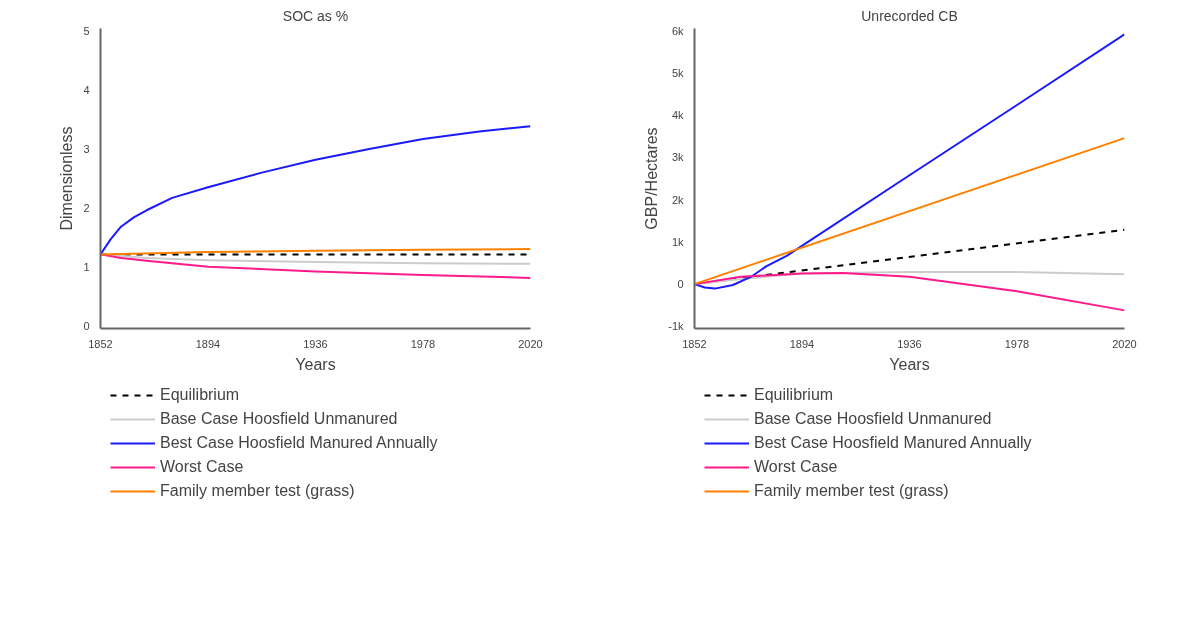 The height and width of the screenshot is (618, 1203). I want to click on y-tick-label: 5, so click(86, 31).